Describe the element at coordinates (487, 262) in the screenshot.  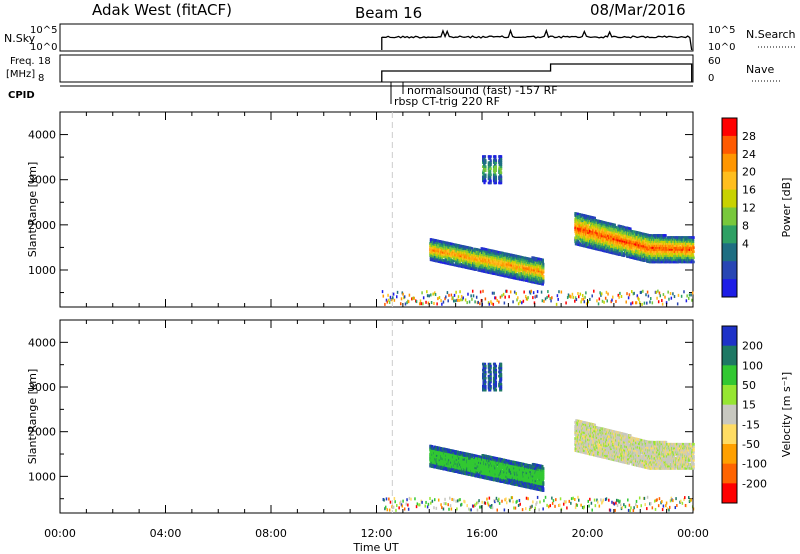
I see `echo-region` at that location.